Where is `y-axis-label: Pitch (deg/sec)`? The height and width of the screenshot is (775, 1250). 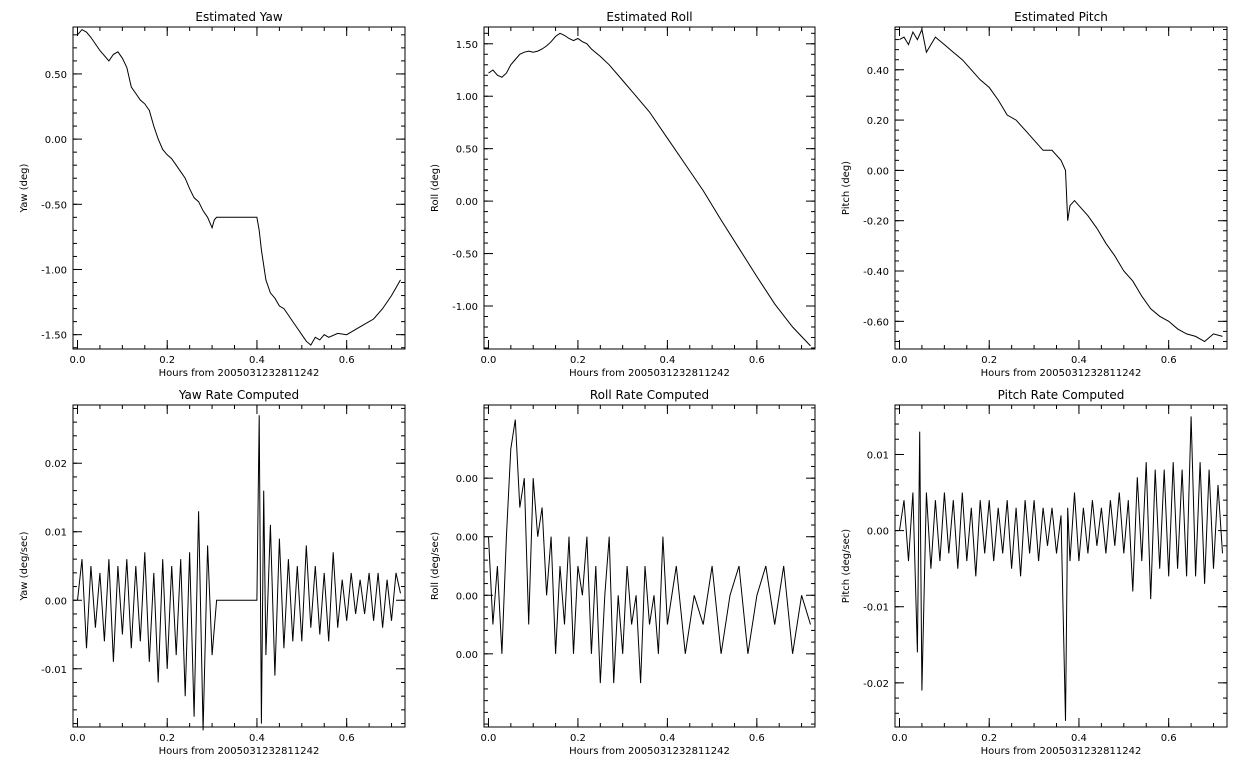 y-axis-label: Pitch (deg/sec) is located at coordinates (846, 566).